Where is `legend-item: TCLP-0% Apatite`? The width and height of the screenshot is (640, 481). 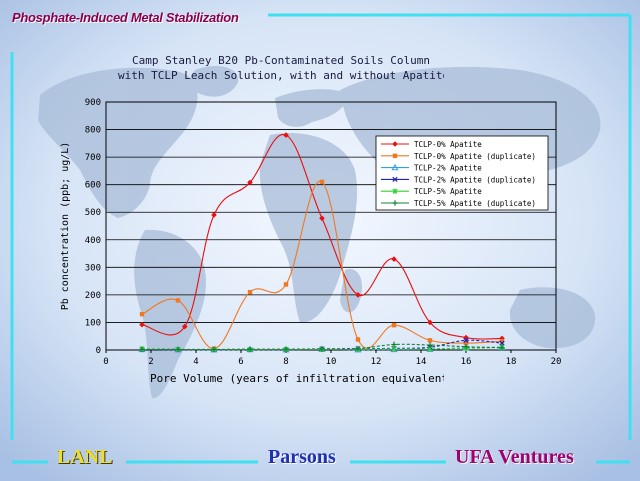 legend-item: TCLP-0% Apatite is located at coordinates (431, 144).